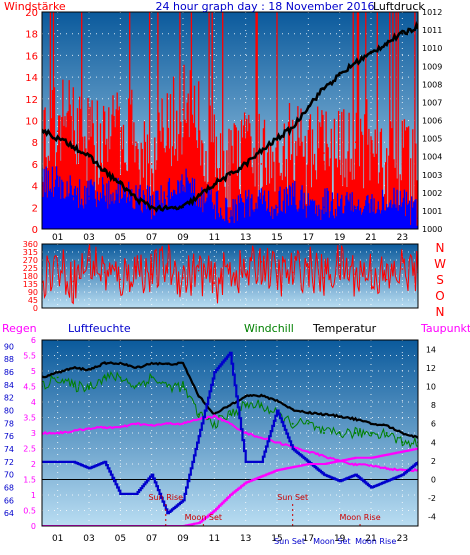  I want to click on direction-tick-label: 270, so click(30, 260).